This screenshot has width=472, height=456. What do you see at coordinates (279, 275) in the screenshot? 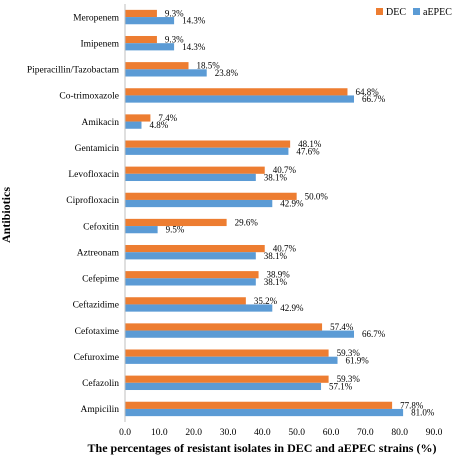
I see `value-label: 38.9%` at bounding box center [279, 275].